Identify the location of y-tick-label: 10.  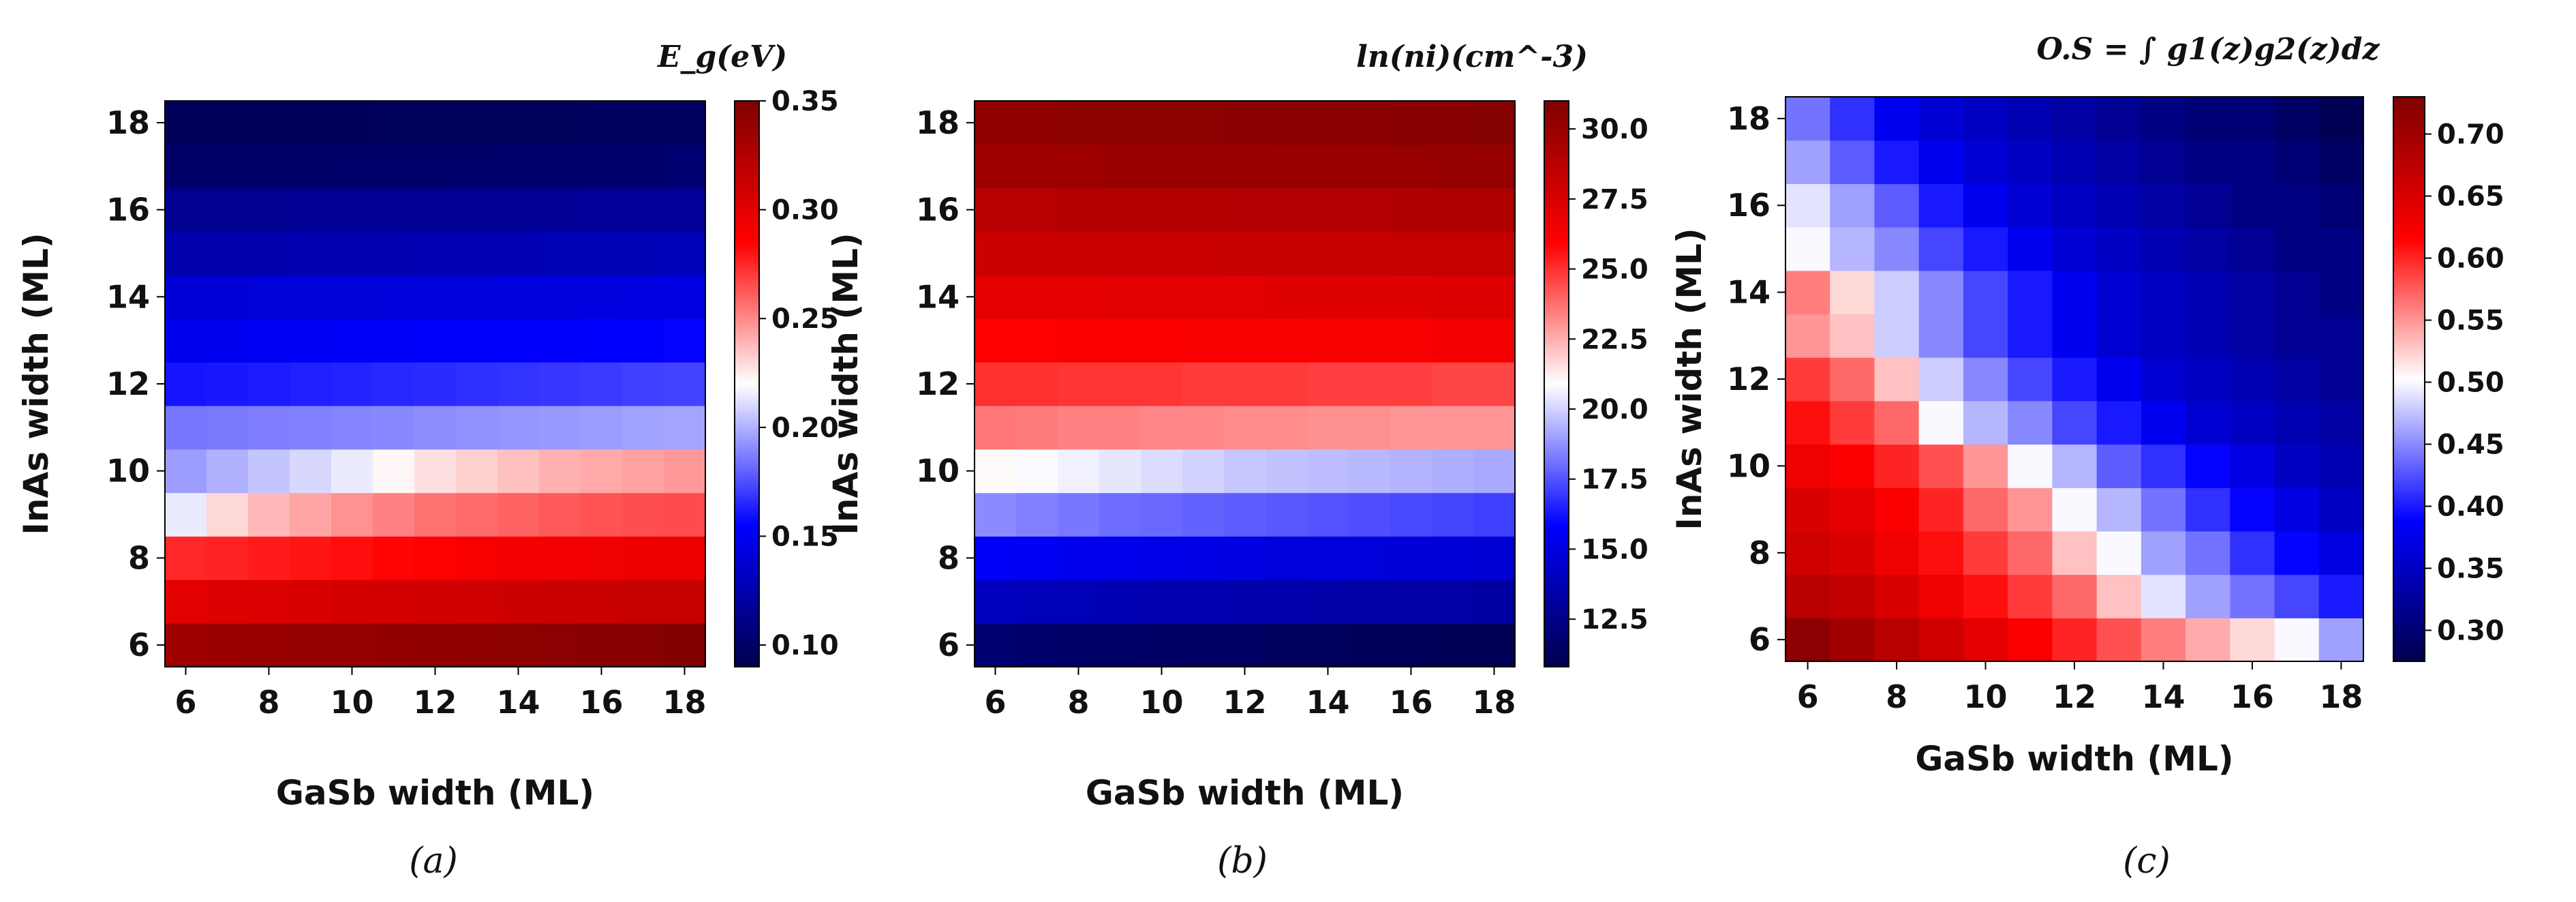
(938, 472).